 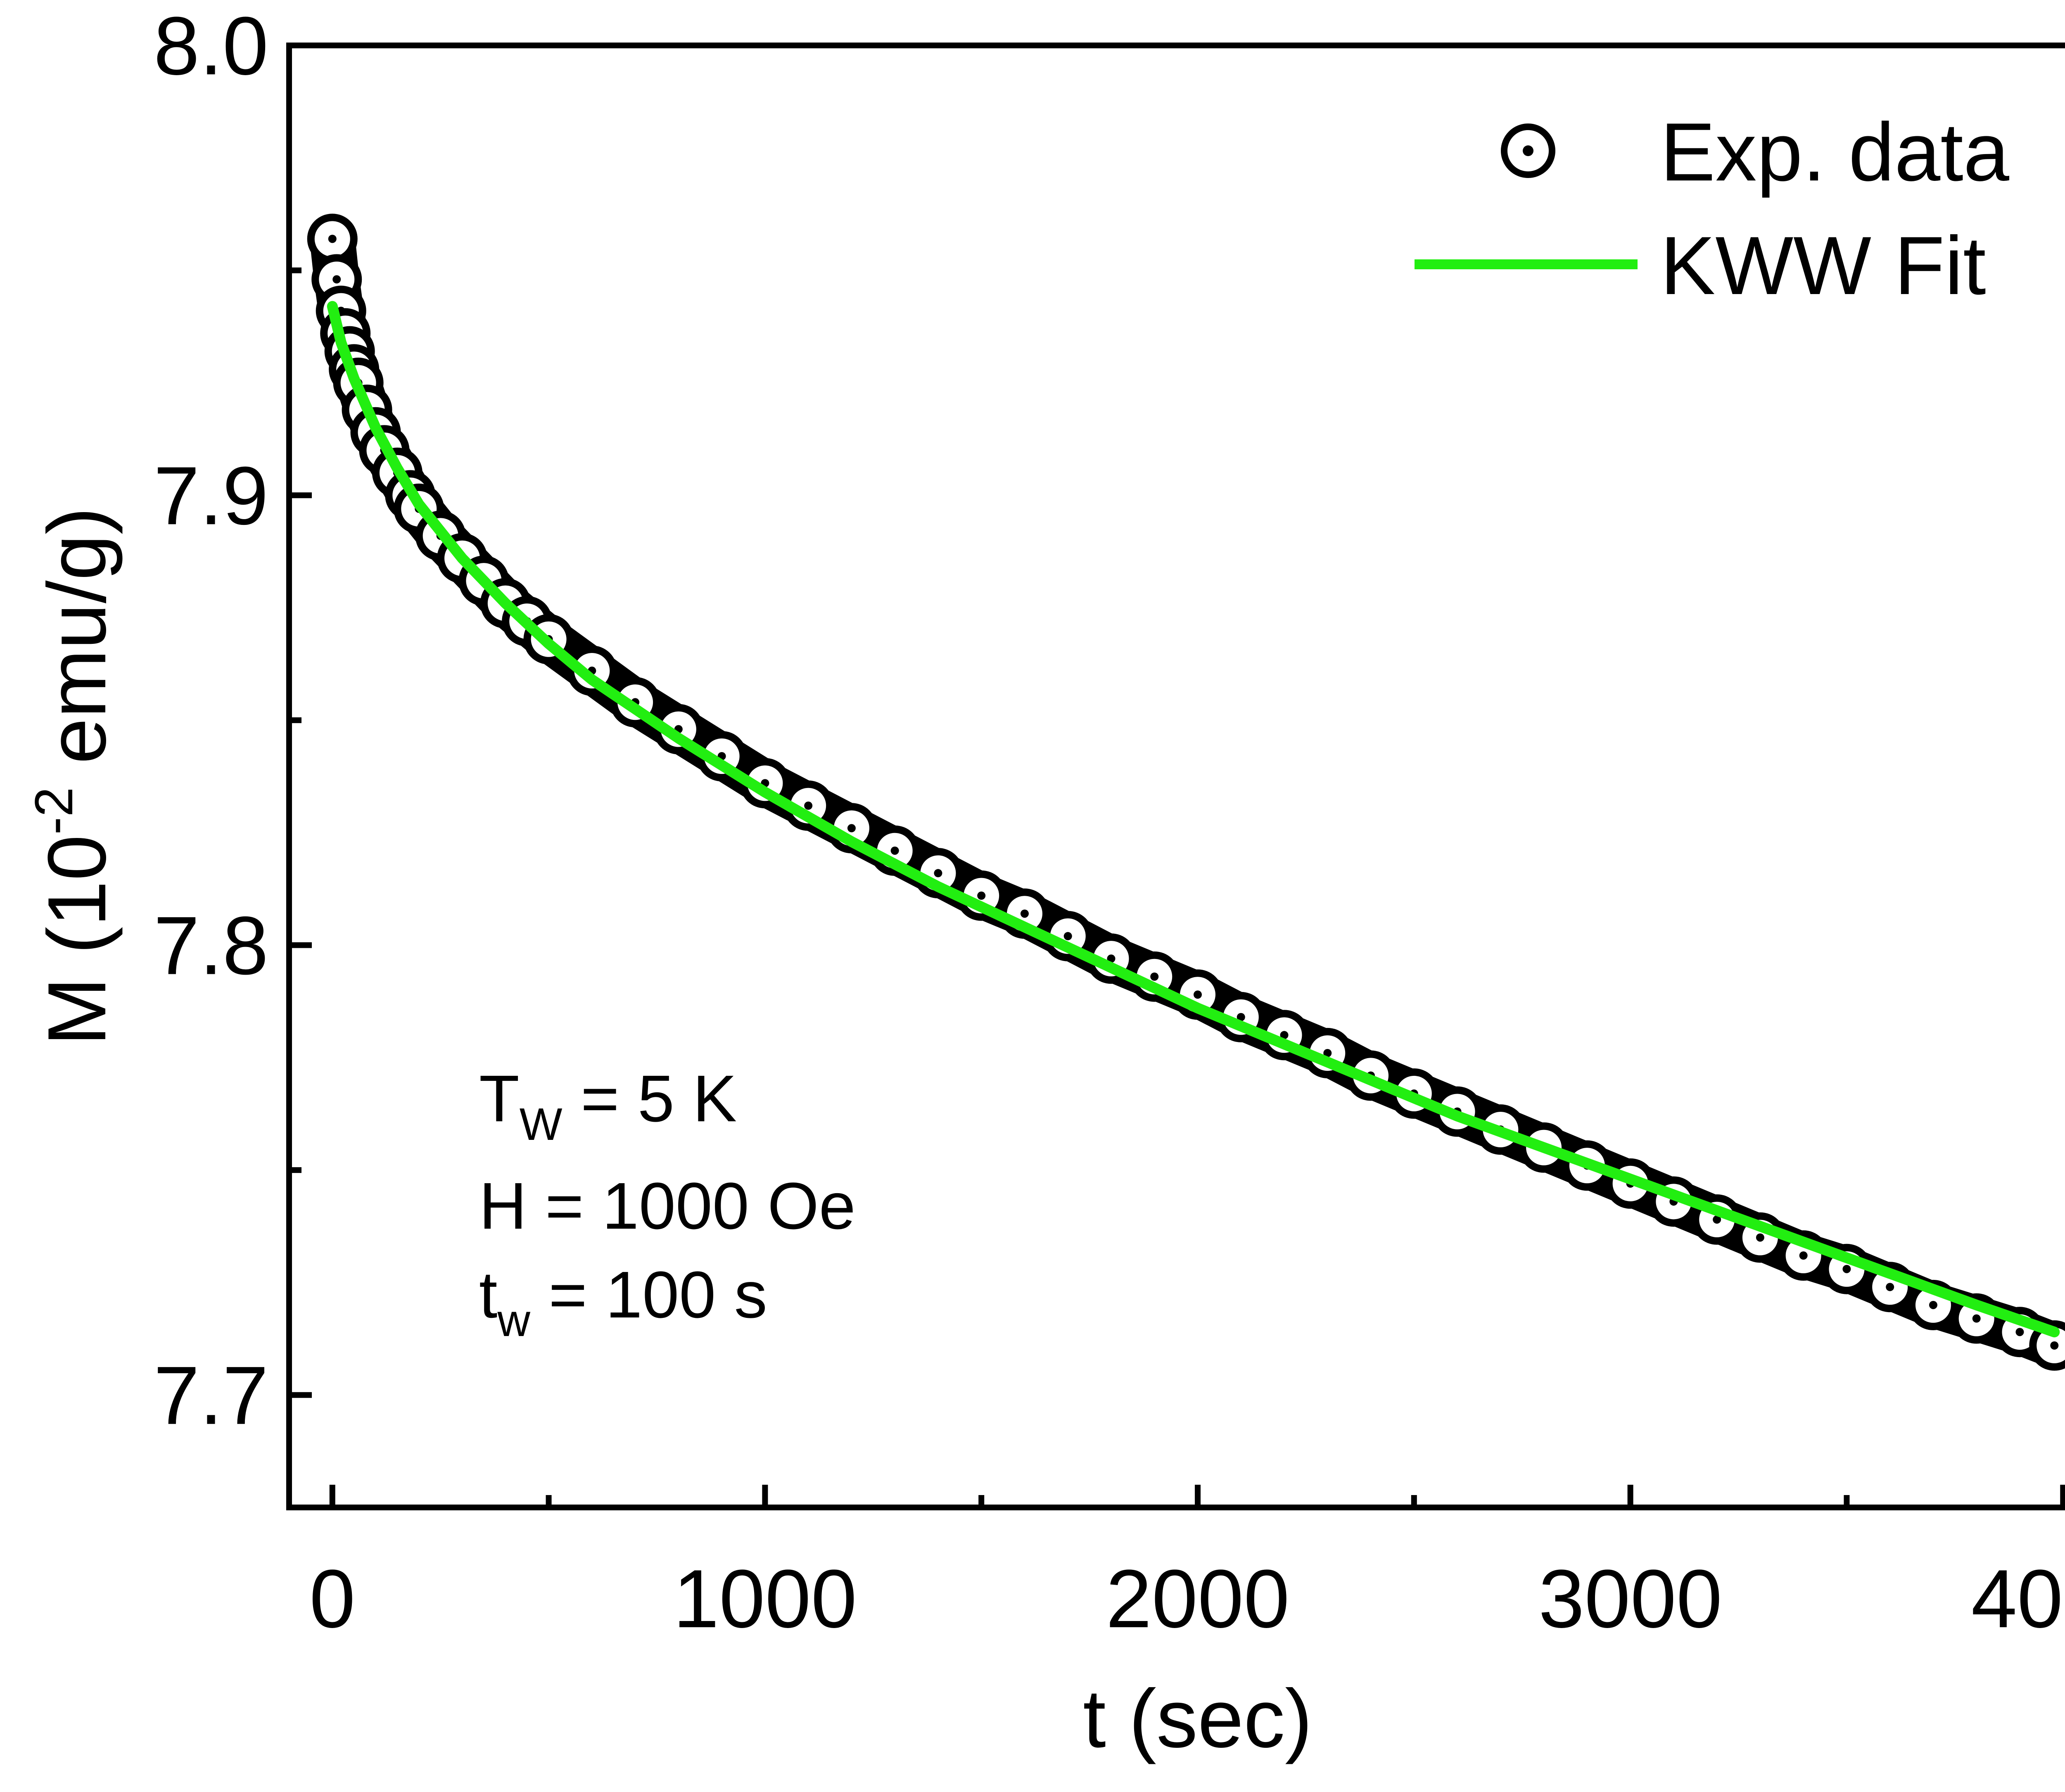 What do you see at coordinates (1823, 266) in the screenshot?
I see `legend-label-kww-fit: KWW Fit` at bounding box center [1823, 266].